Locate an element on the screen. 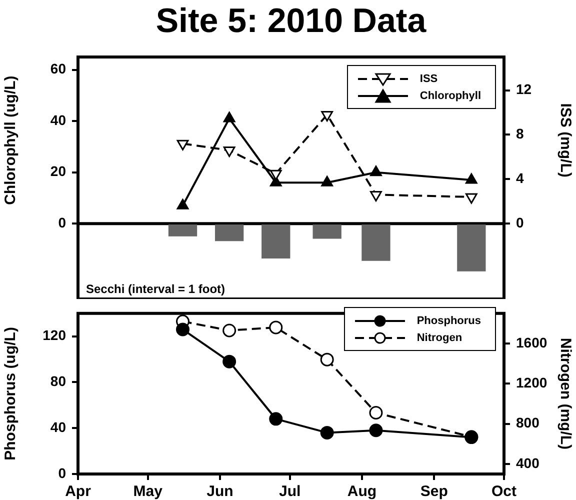 The width and height of the screenshot is (576, 500). legend-label: Nitrogen is located at coordinates (439, 338).